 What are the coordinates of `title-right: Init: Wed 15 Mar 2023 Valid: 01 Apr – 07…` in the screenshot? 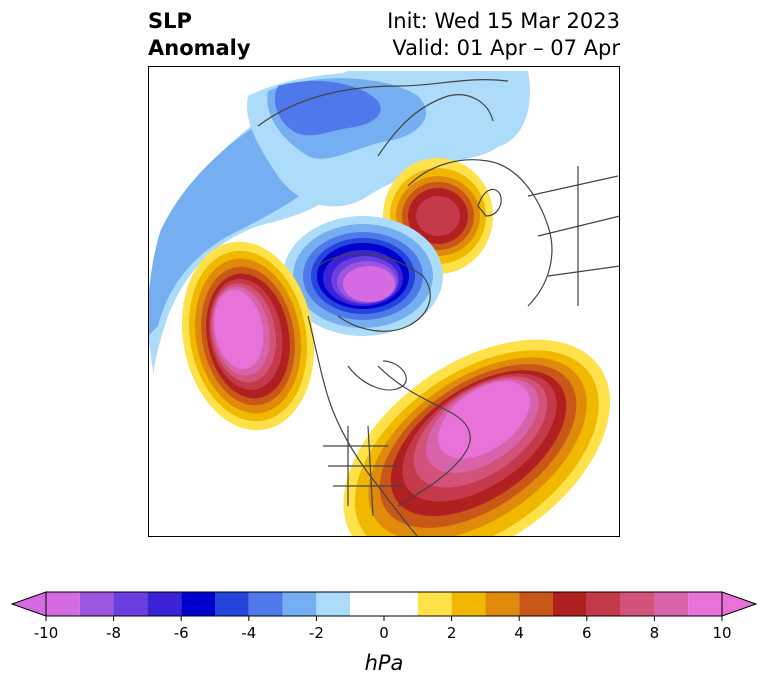 It's located at (503, 35).